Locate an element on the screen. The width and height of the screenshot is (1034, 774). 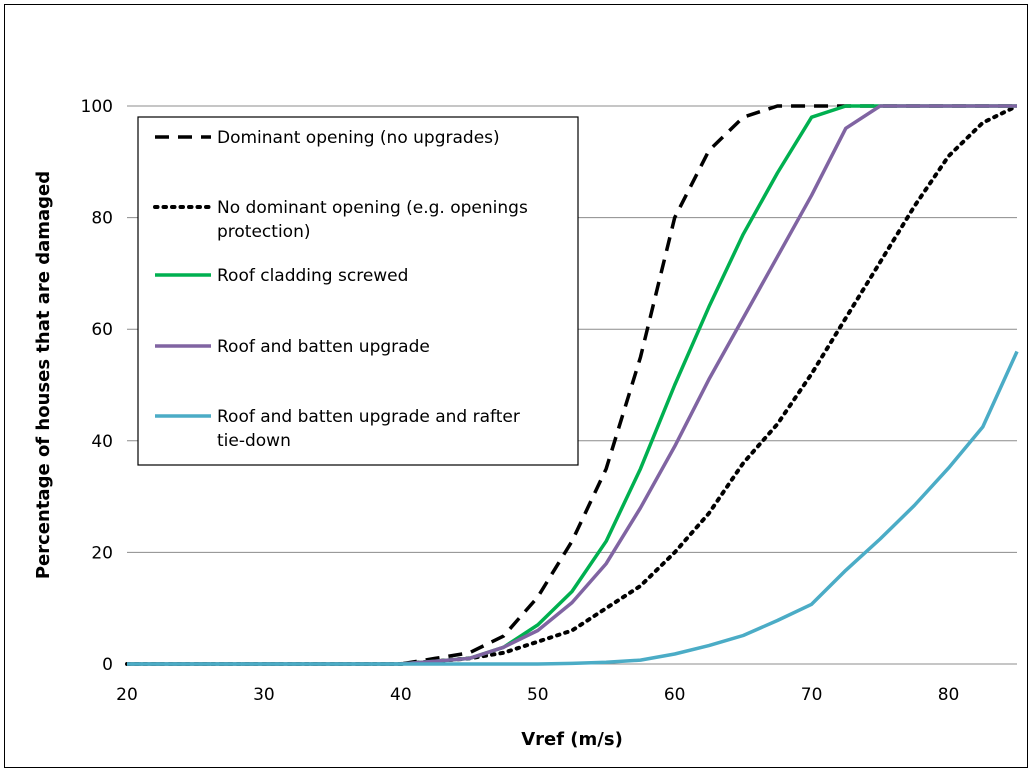
x-tick-label: 30 is located at coordinates (264, 695).